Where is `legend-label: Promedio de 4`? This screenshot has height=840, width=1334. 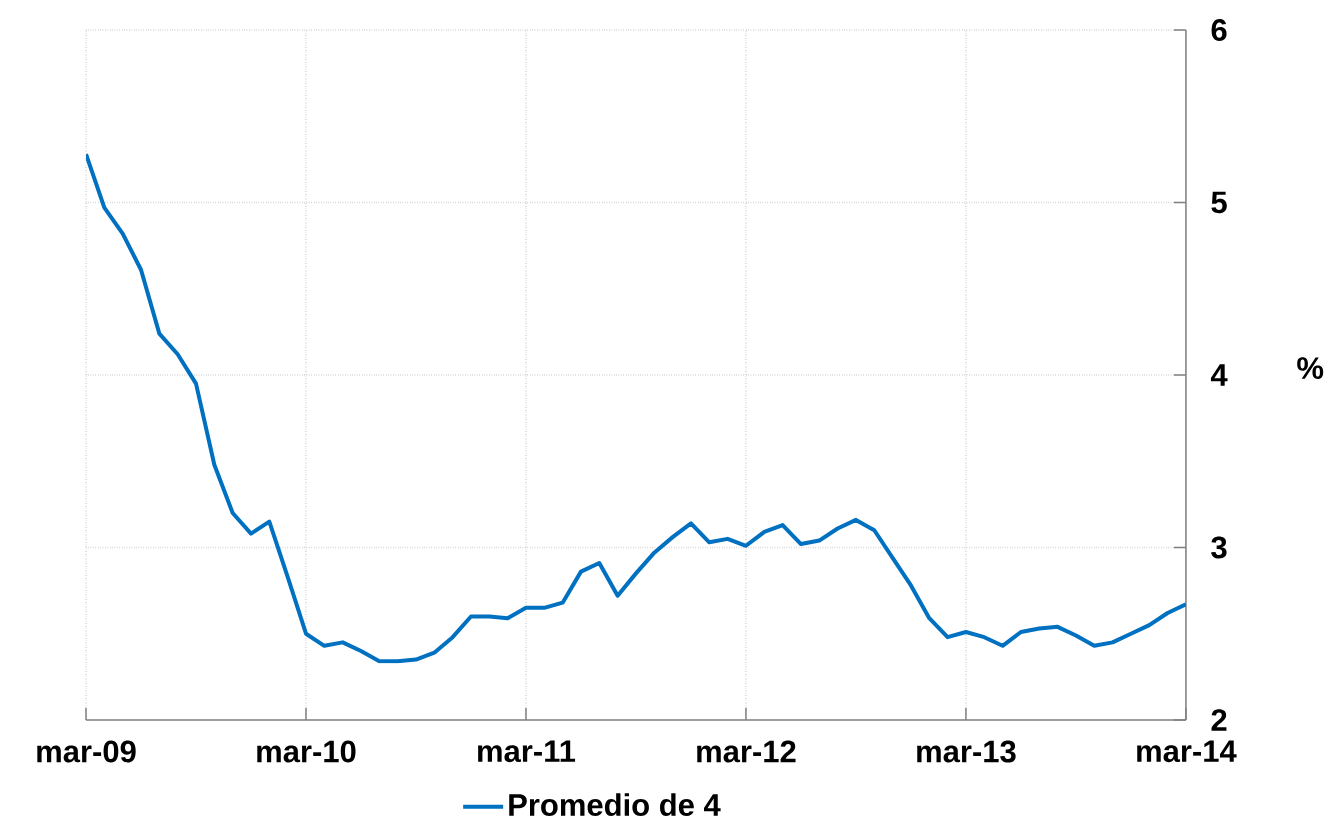
legend-label: Promedio de 4 is located at coordinates (615, 804).